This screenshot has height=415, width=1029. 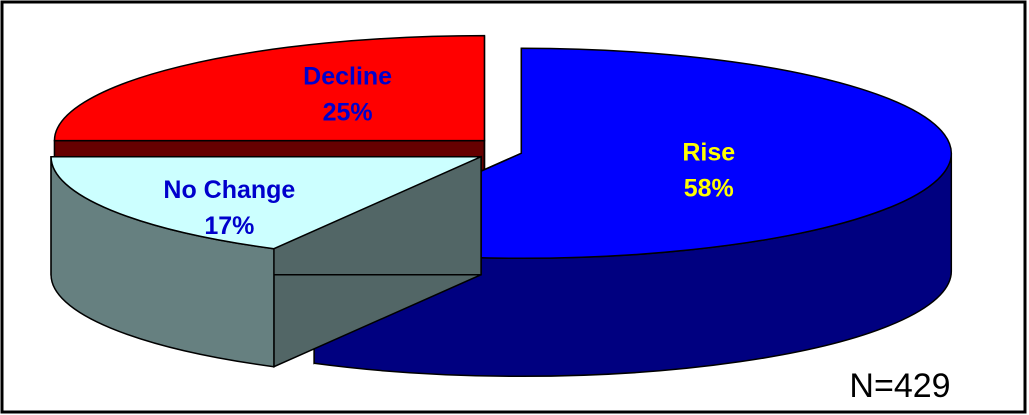 What do you see at coordinates (709, 188) in the screenshot?
I see `value-label: 58%` at bounding box center [709, 188].